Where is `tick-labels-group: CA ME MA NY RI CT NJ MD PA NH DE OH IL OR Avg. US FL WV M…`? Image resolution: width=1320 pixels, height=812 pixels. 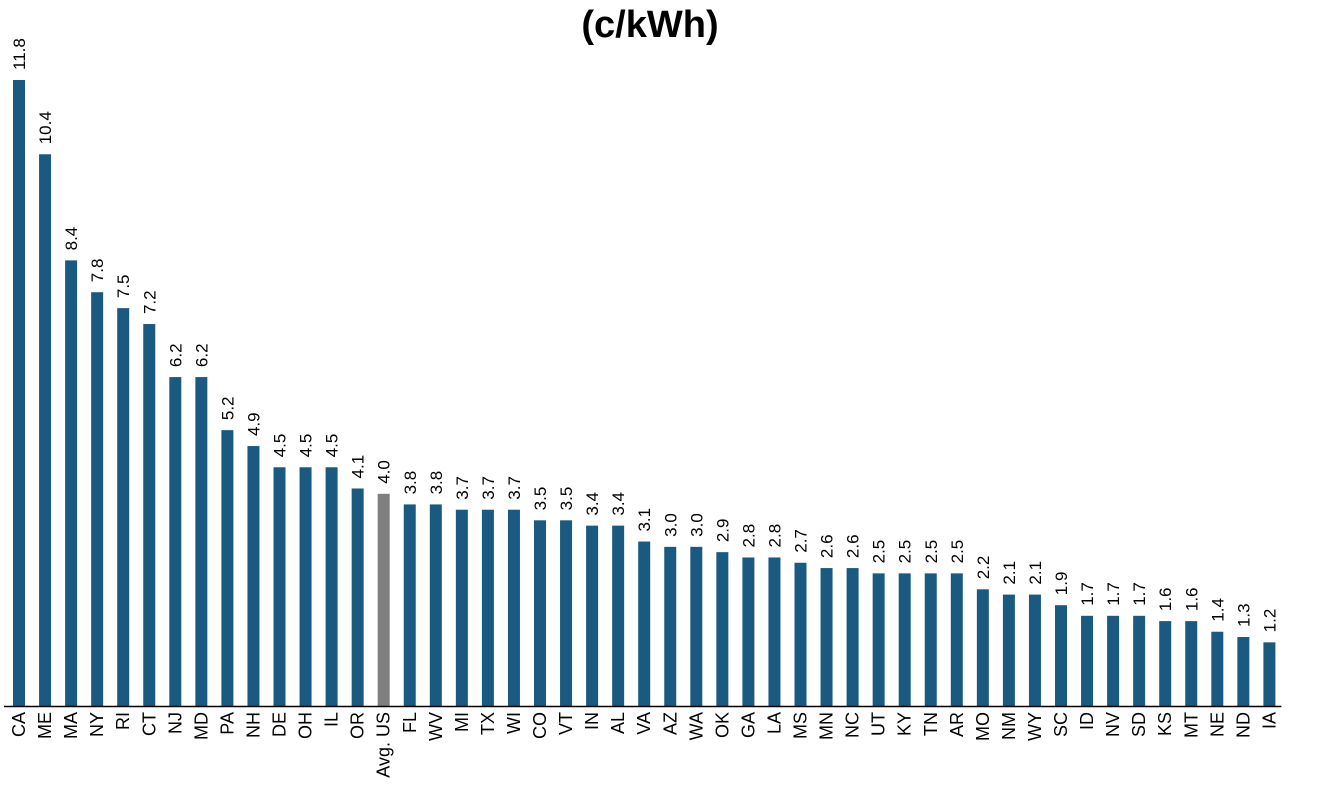
tick-labels-group: CA ME MA NY RI CT NJ MD PA NH DE OH IL OR Avg. US FL WV M… is located at coordinates (644, 745).